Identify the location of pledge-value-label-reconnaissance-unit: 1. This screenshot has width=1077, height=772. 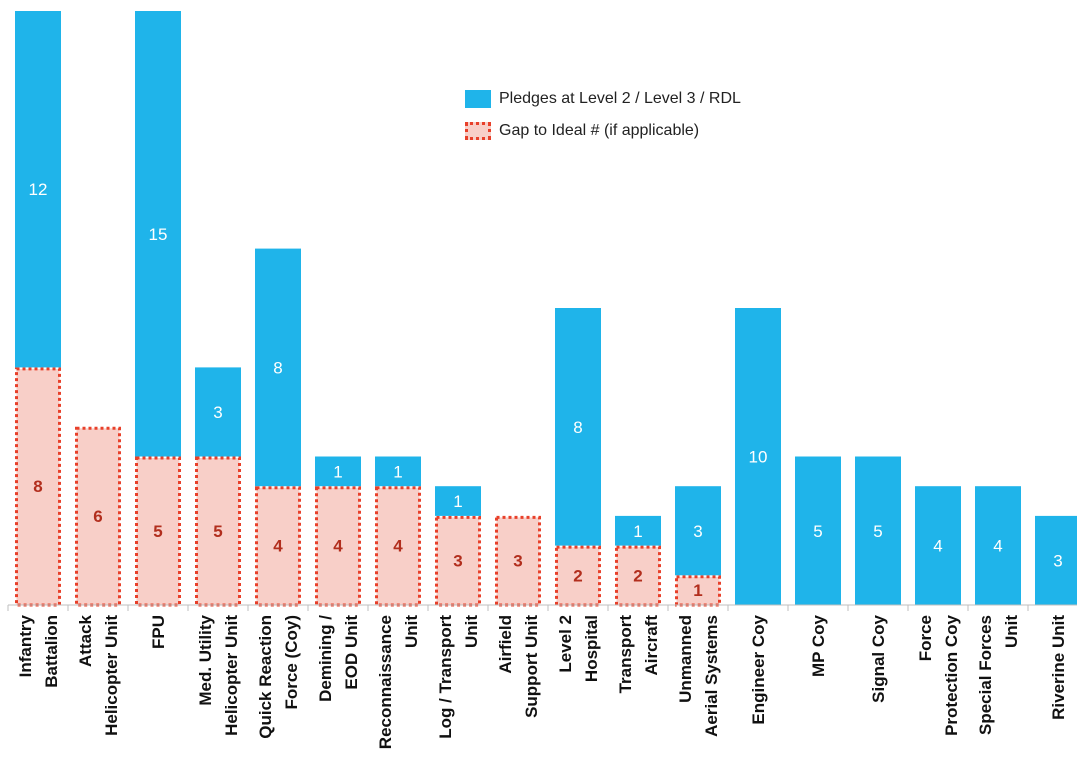
(397, 471).